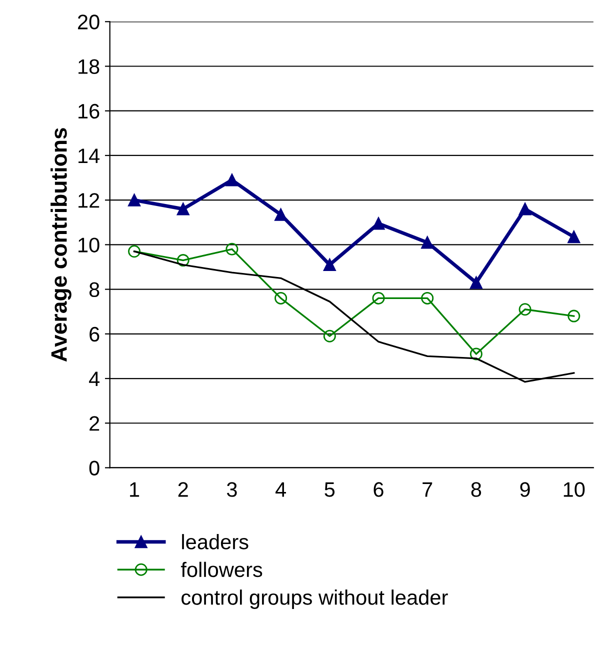 This screenshot has height=656, width=597. I want to click on x-tick-label: 7, so click(427, 489).